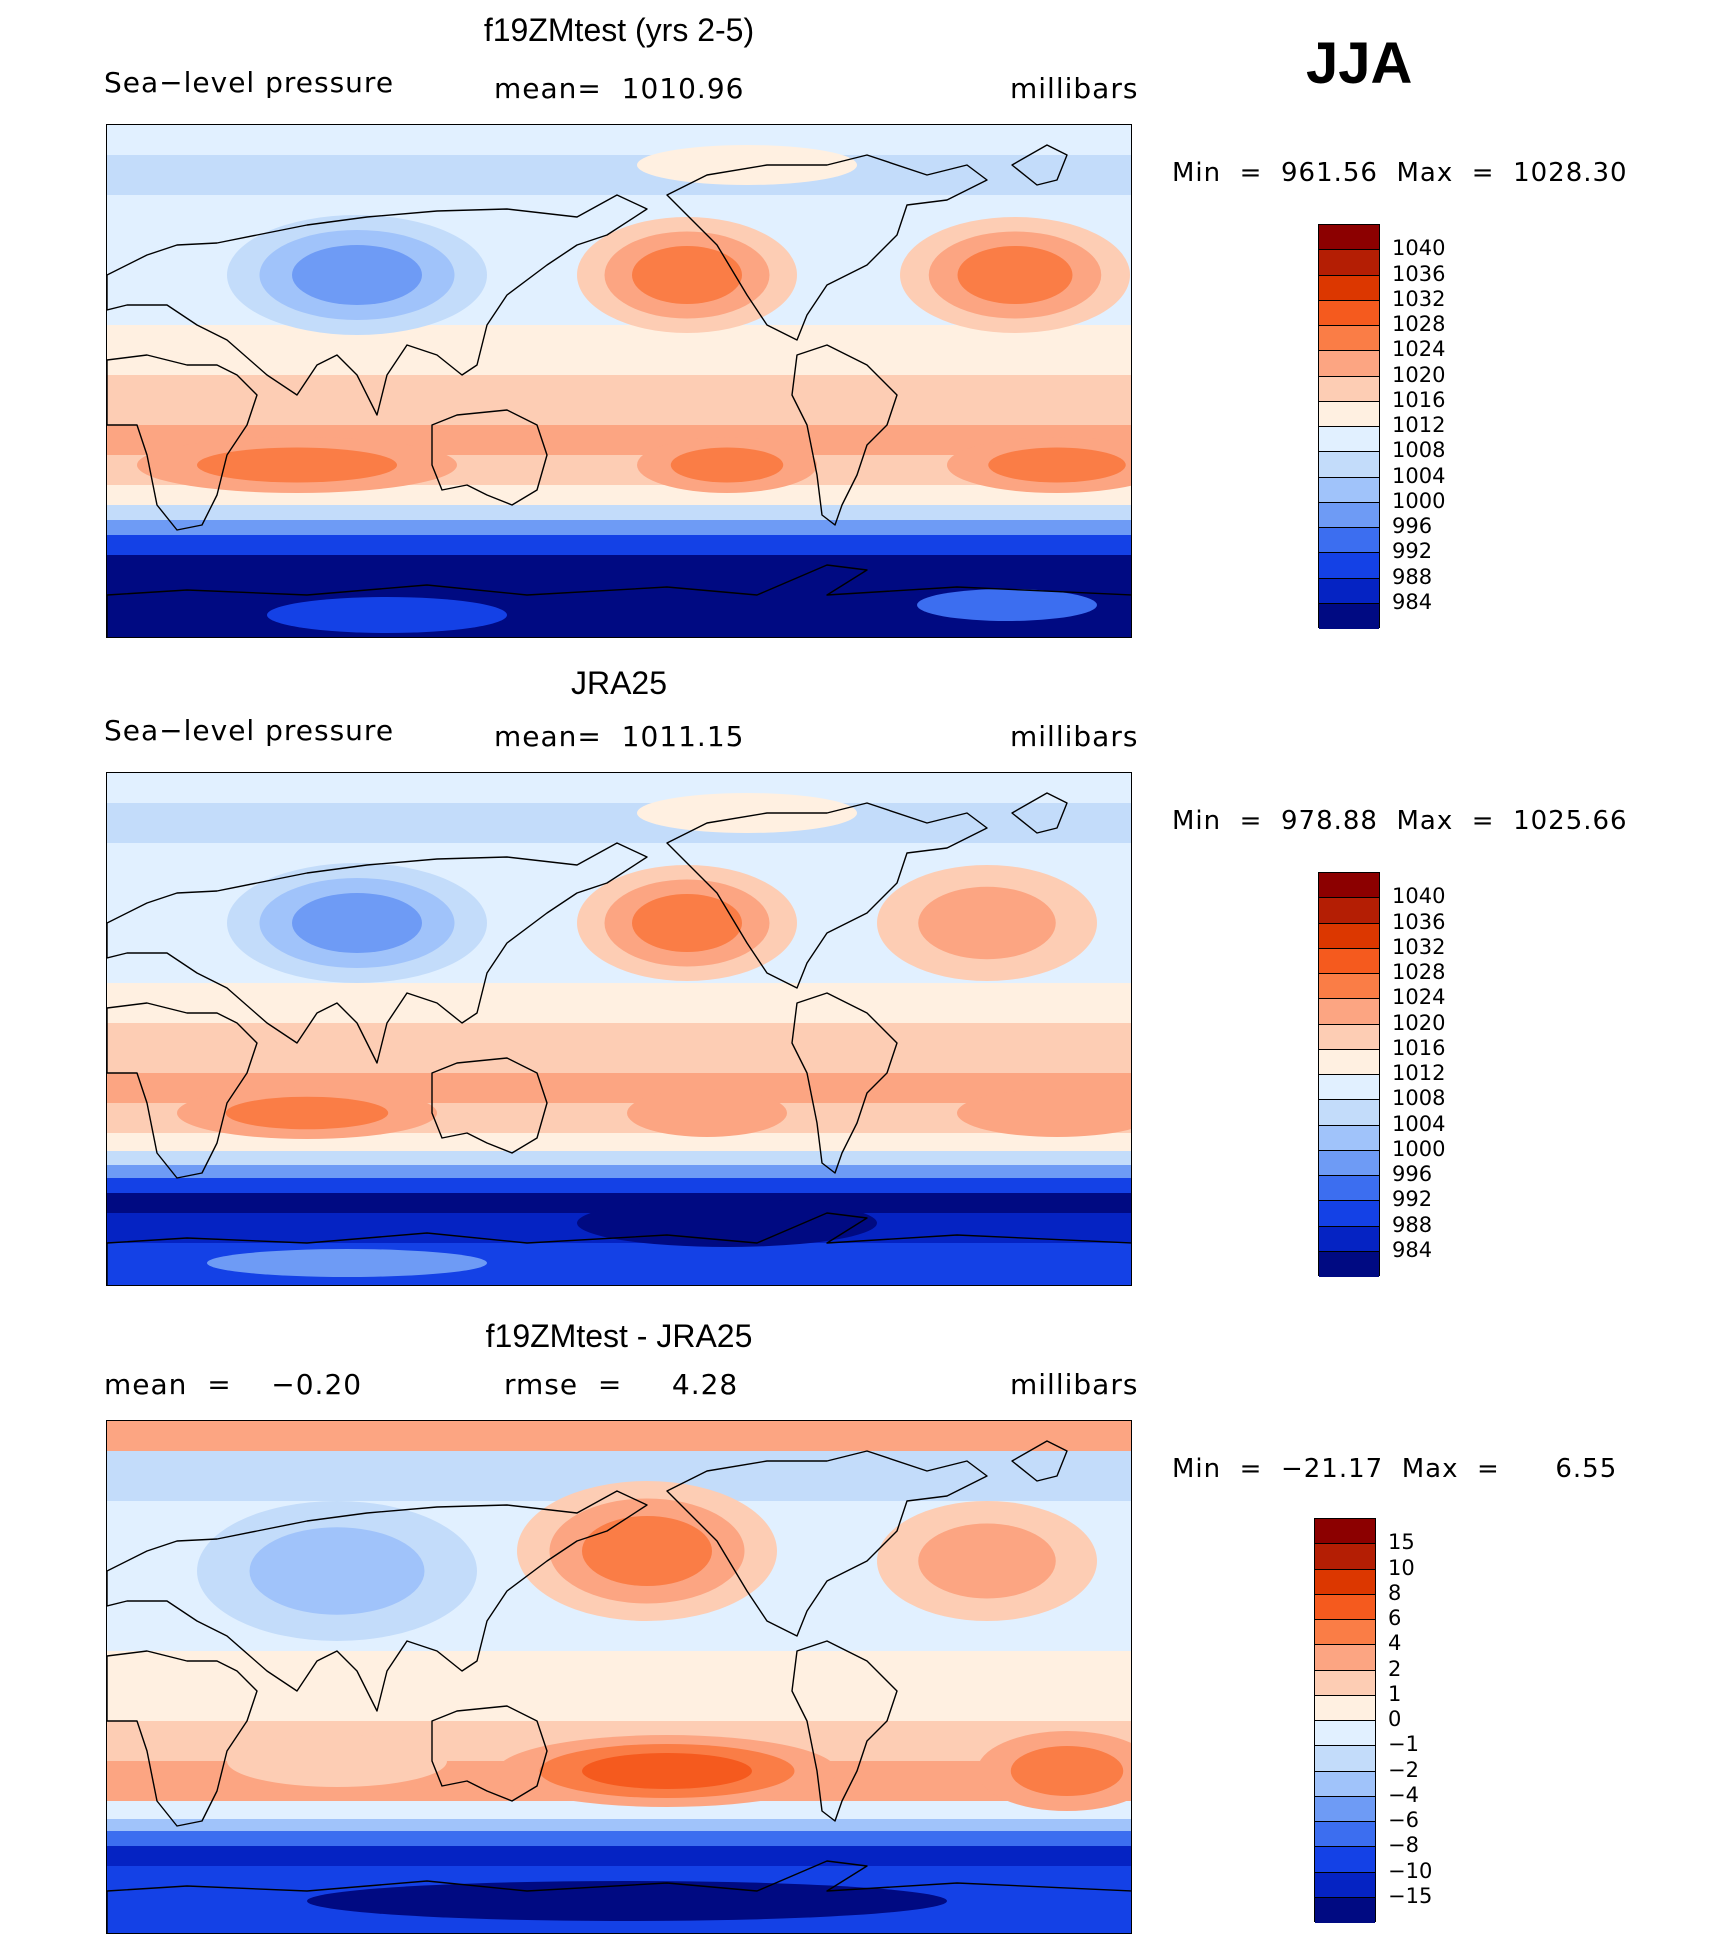  I want to click on colorbar-model-tick-label: 1024, so click(1419, 349).